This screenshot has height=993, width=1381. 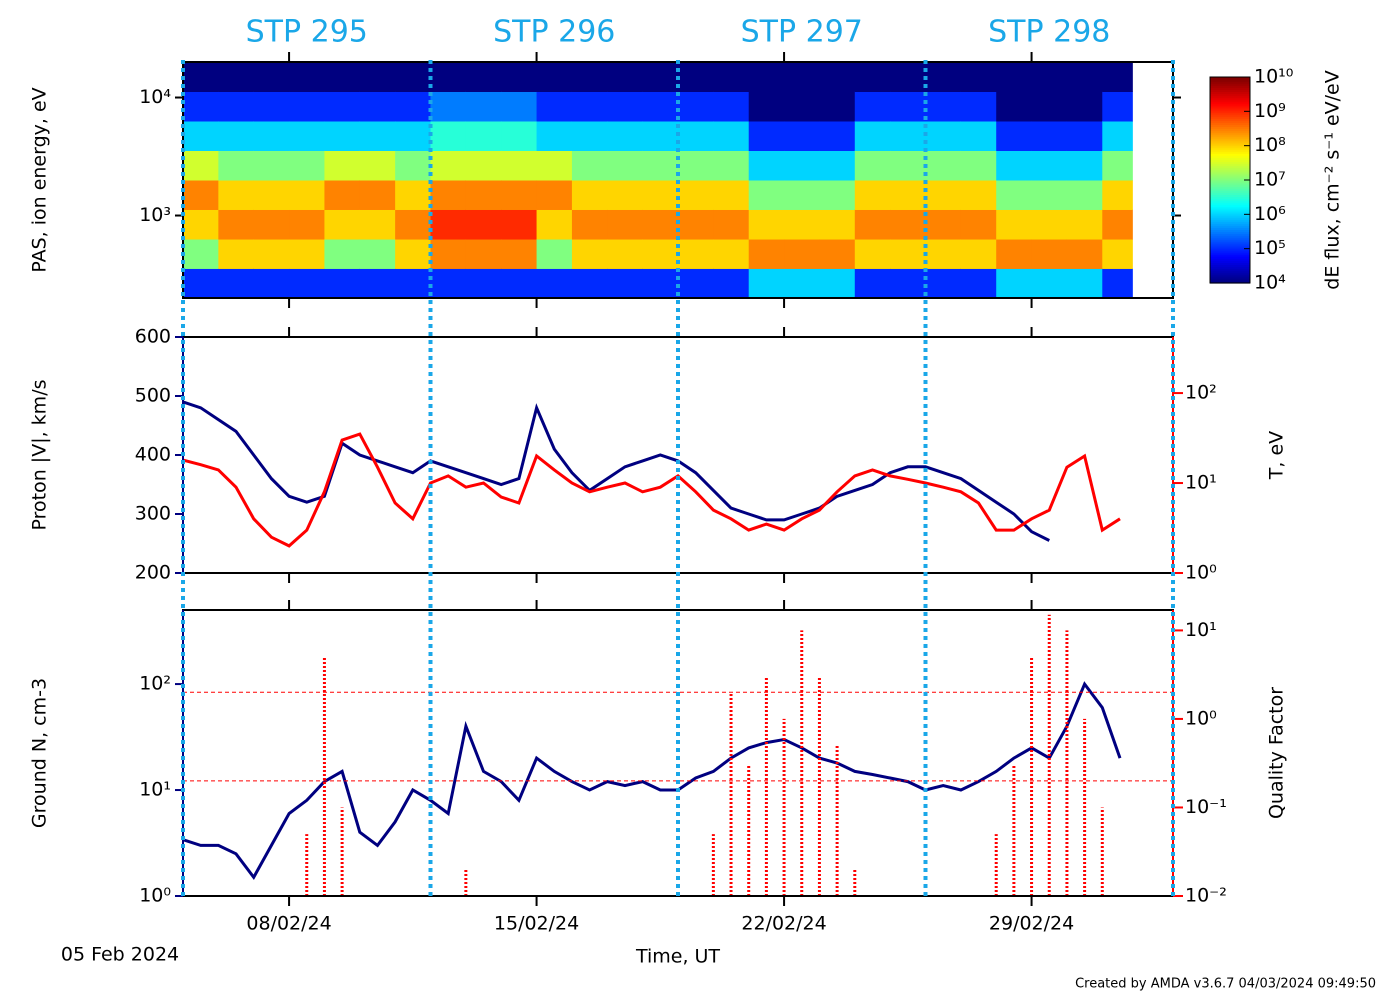 What do you see at coordinates (153, 573) in the screenshot?
I see `y-tick-label: 200` at bounding box center [153, 573].